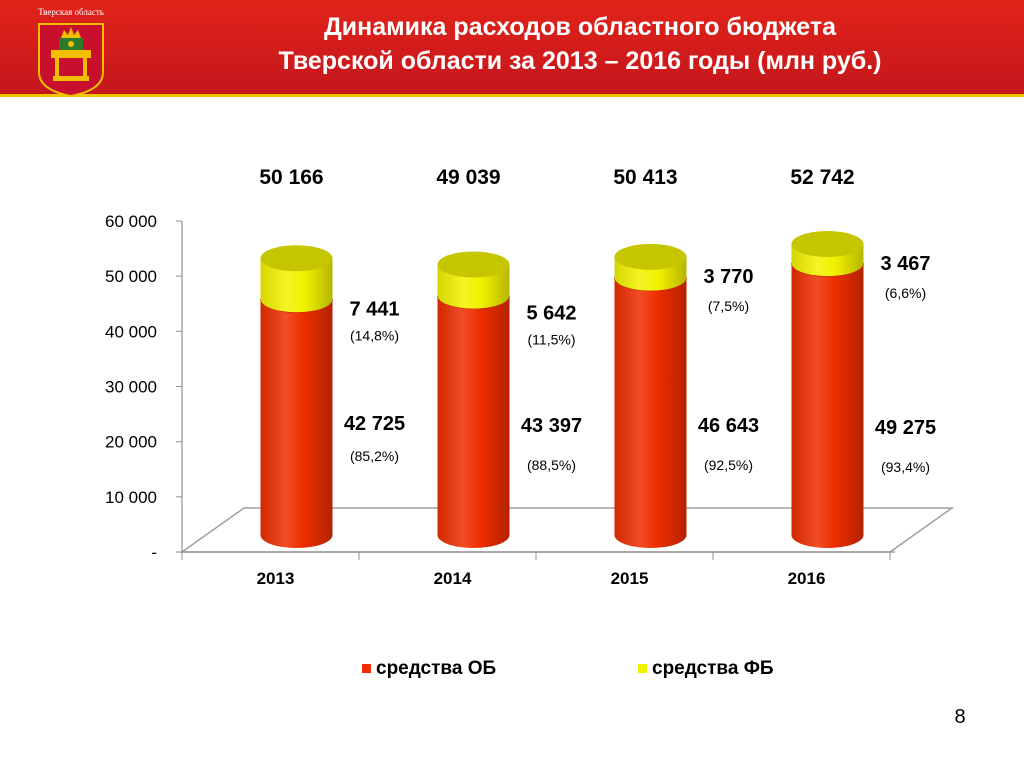  I want to click on fb-value-label: 7 441, so click(374, 309).